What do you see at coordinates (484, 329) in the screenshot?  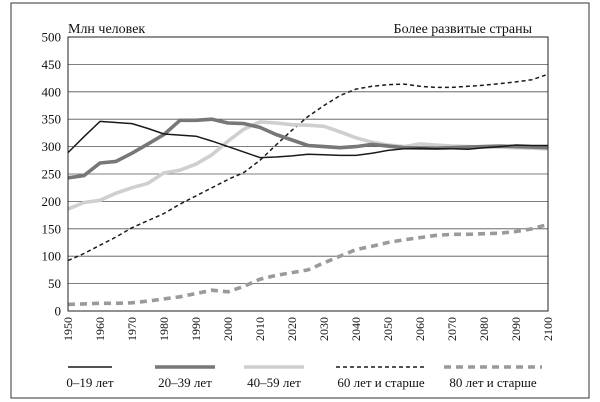 I see `x-tick-label: 2080` at bounding box center [484, 329].